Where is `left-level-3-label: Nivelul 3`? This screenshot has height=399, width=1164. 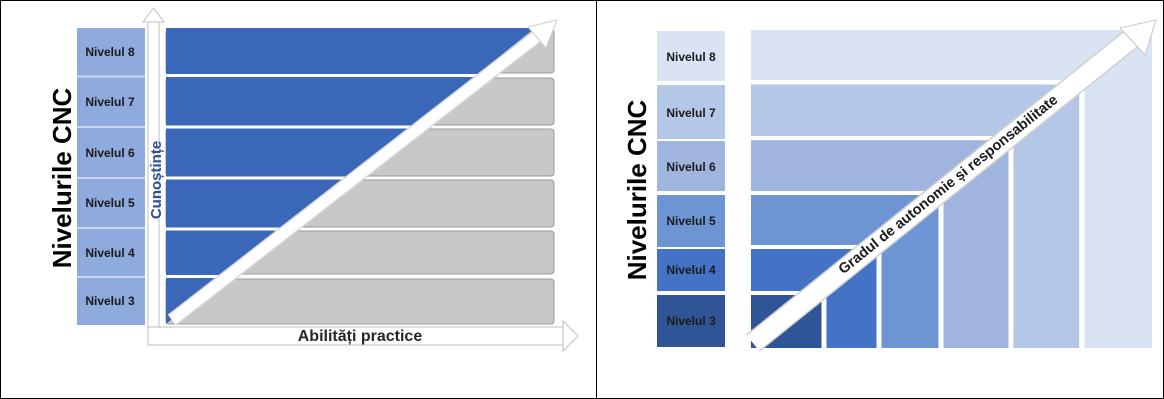
left-level-3-label: Nivelul 3 is located at coordinates (110, 301).